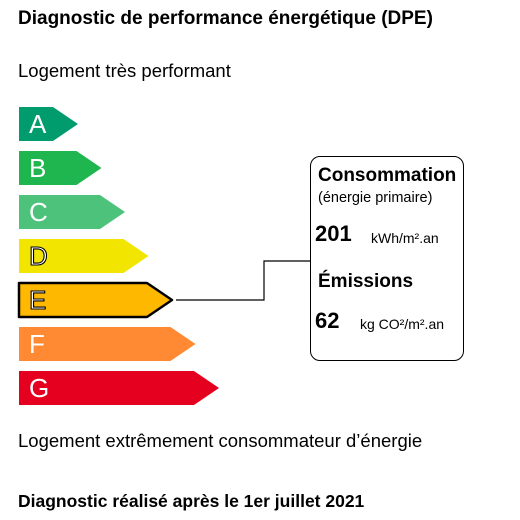  I want to click on consumption-value: 201, so click(333, 233).